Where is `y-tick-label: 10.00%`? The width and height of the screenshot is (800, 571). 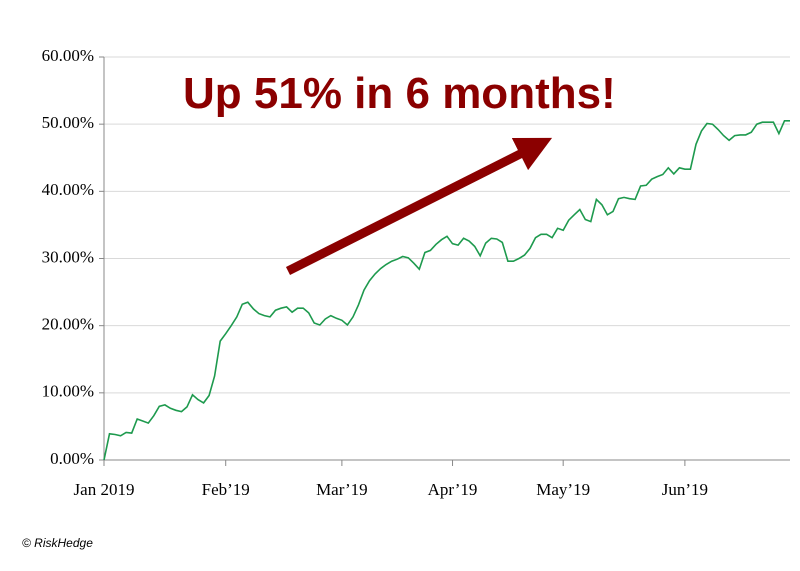 y-tick-label: 10.00% is located at coordinates (68, 391).